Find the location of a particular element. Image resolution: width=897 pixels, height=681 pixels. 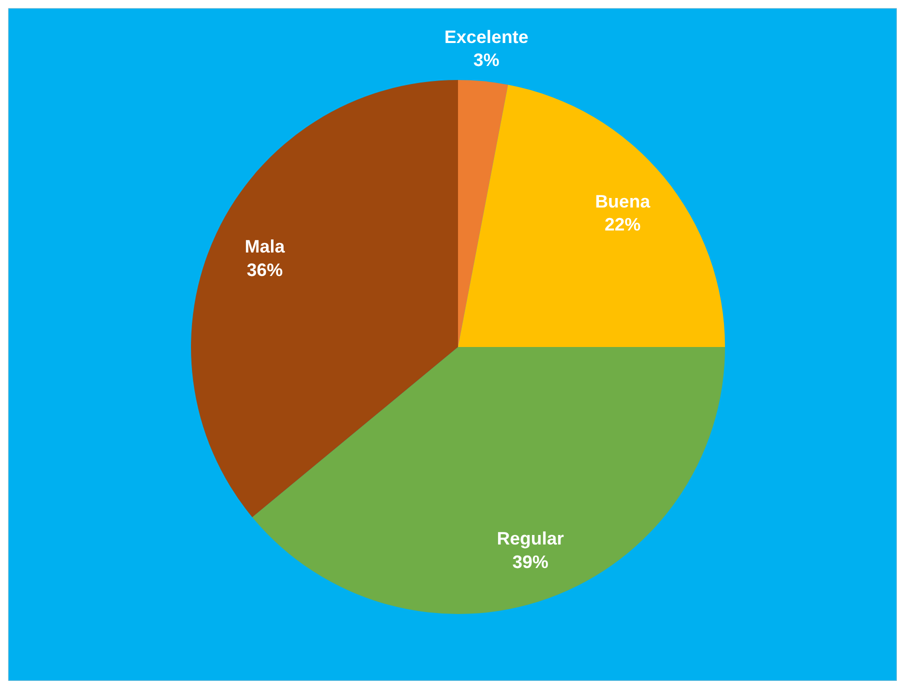

data-label: 36% is located at coordinates (264, 270).